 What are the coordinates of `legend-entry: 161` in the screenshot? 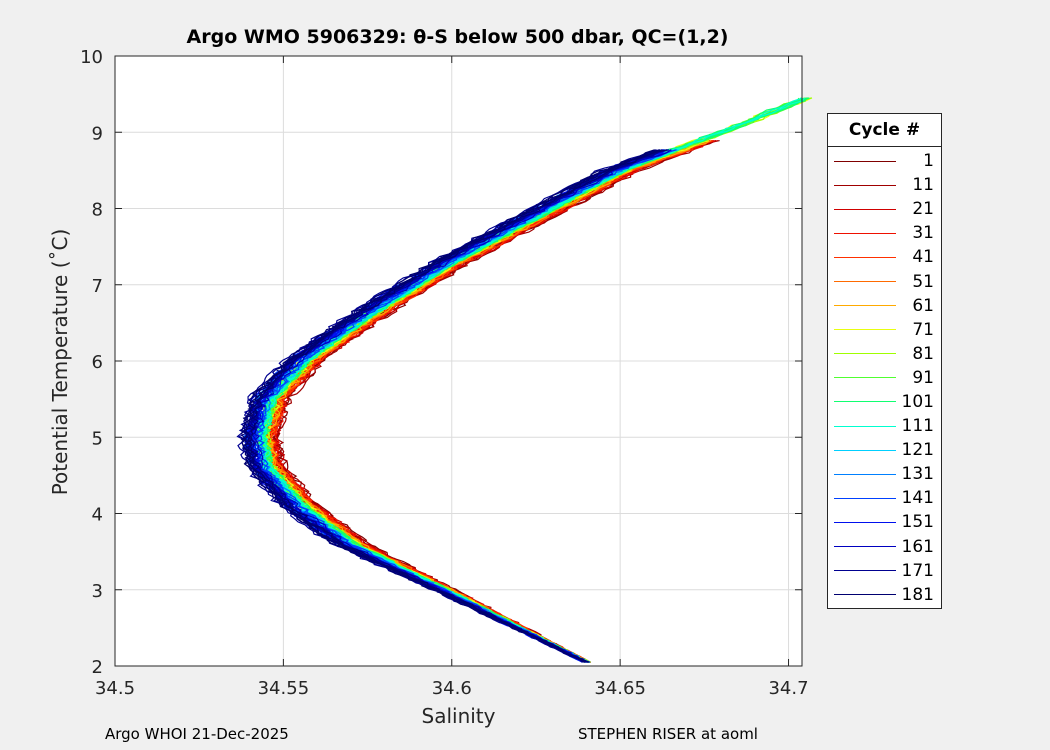 It's located at (884, 547).